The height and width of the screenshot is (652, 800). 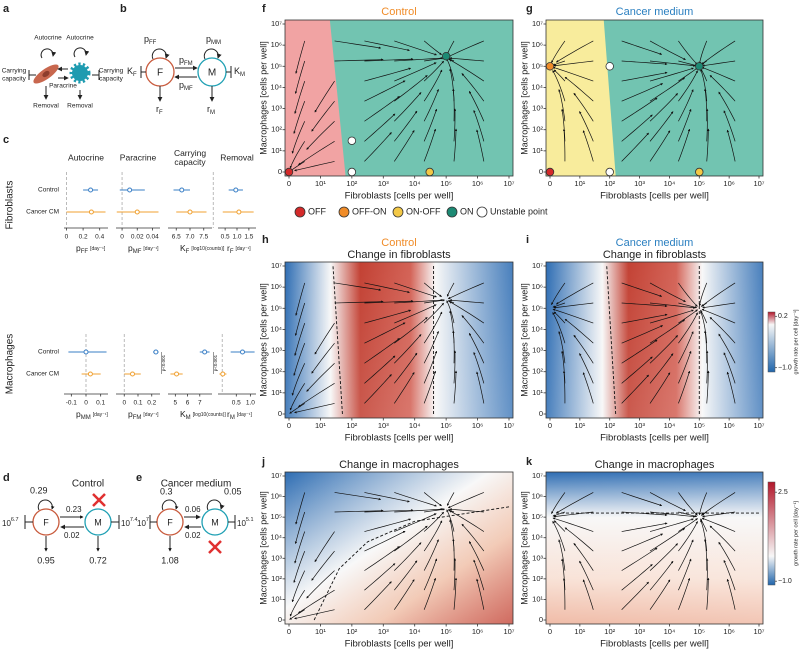 What do you see at coordinates (39, 490) in the screenshot?
I see `value-label: 0.29` at bounding box center [39, 490].